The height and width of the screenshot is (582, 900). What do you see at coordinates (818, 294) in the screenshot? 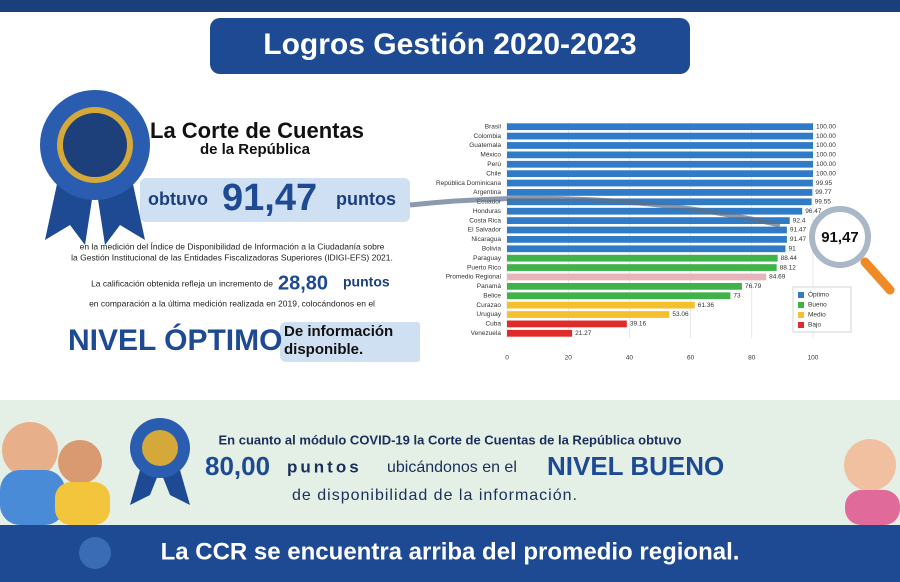
I see `legend-label: Óptimo` at bounding box center [818, 294].